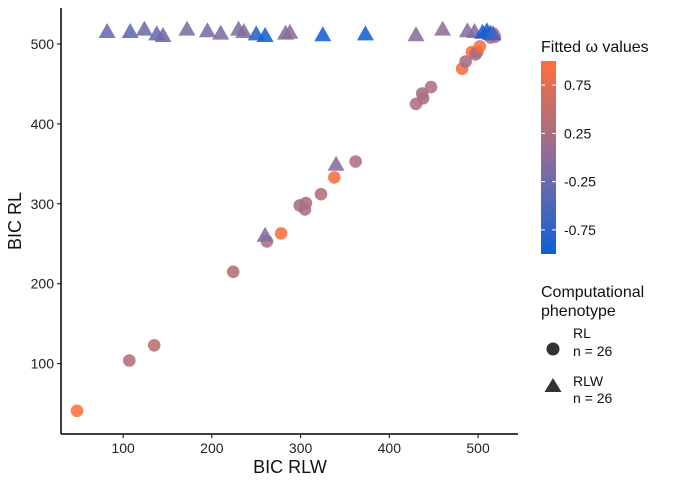 Image resolution: width=673 pixels, height=483 pixels. I want to click on legend-triangle-symbol, so click(553, 385).